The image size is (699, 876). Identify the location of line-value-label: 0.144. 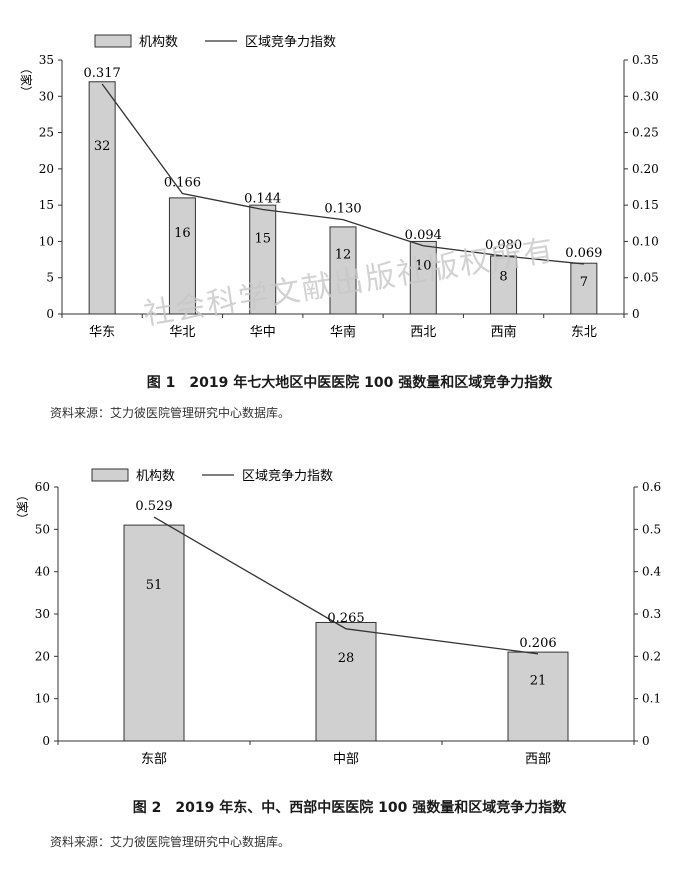
(262, 198).